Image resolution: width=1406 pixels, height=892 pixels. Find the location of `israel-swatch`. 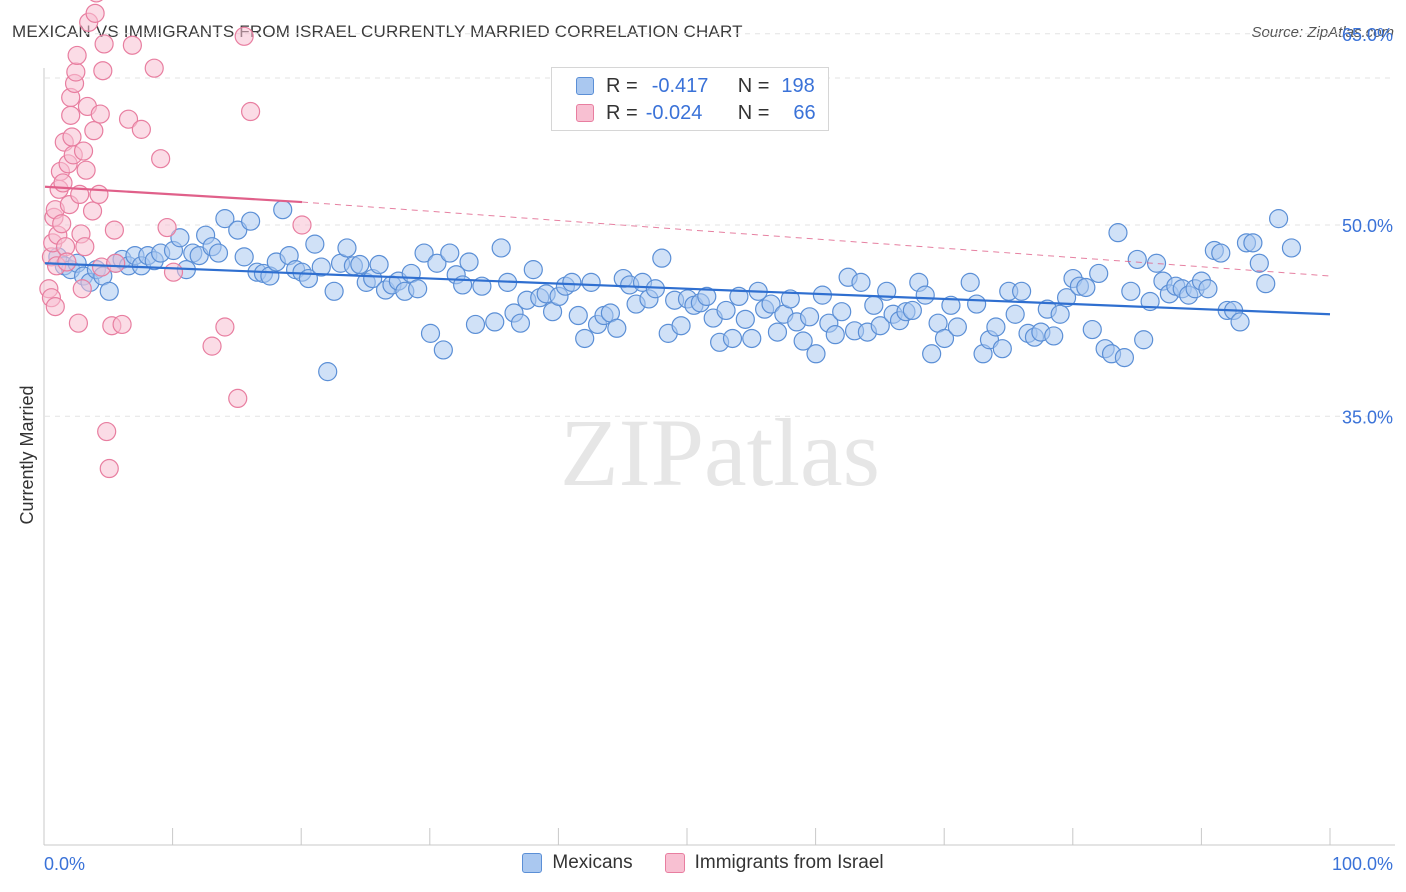

israel-swatch is located at coordinates (585, 113).